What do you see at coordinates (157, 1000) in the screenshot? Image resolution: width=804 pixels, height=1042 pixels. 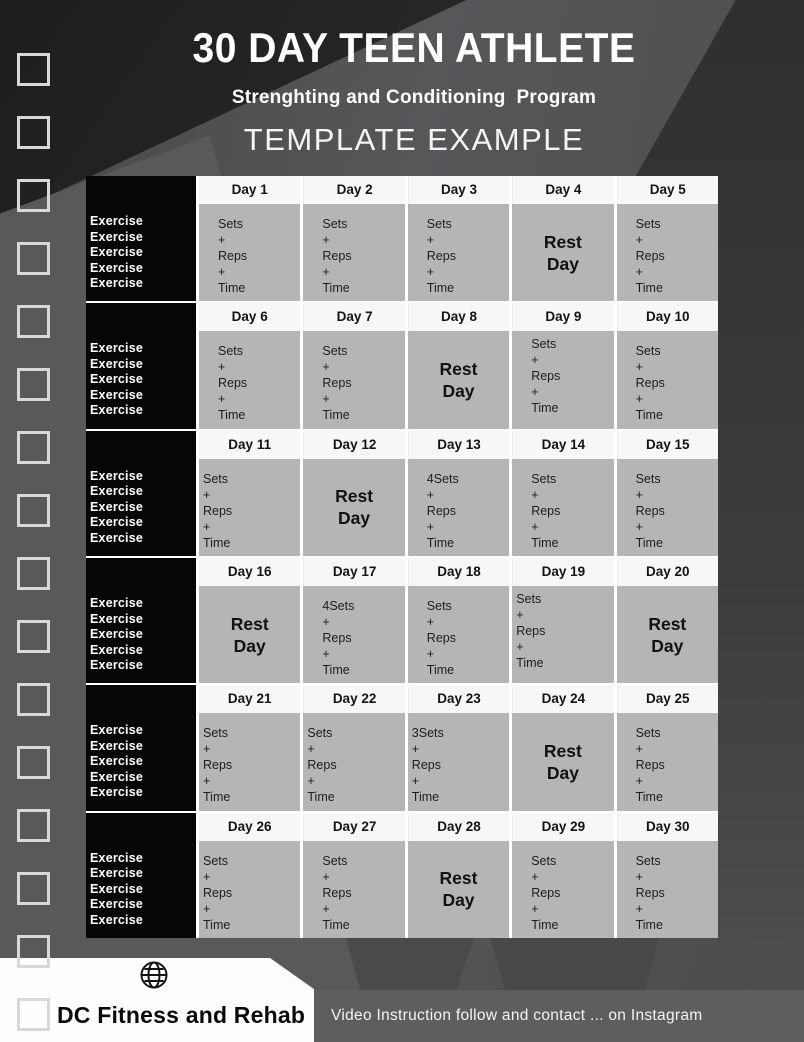 I see `brand-banner` at bounding box center [157, 1000].